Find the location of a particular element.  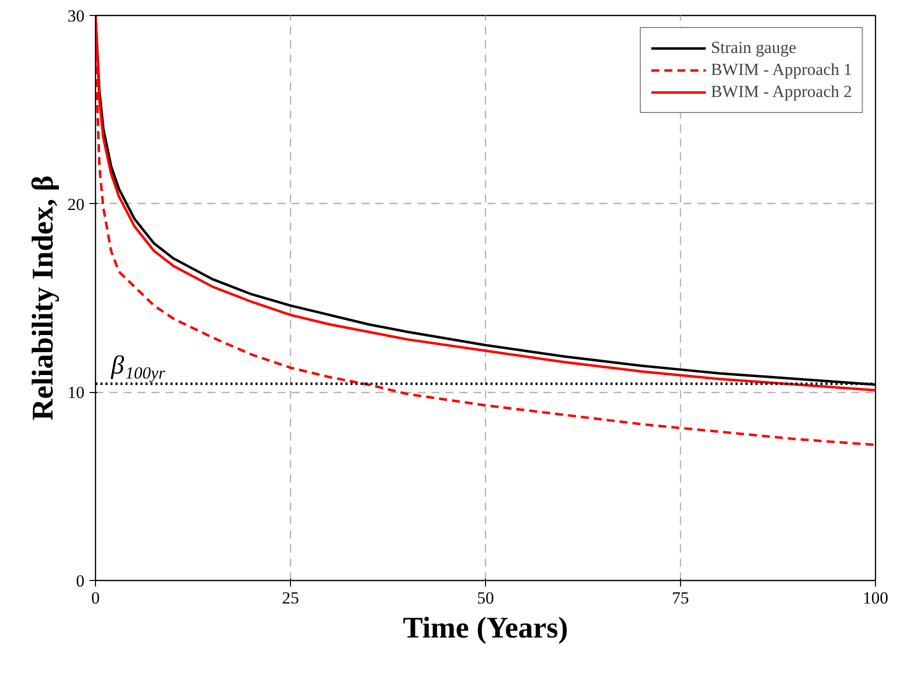

y-tick-label: 10 is located at coordinates (76, 392).